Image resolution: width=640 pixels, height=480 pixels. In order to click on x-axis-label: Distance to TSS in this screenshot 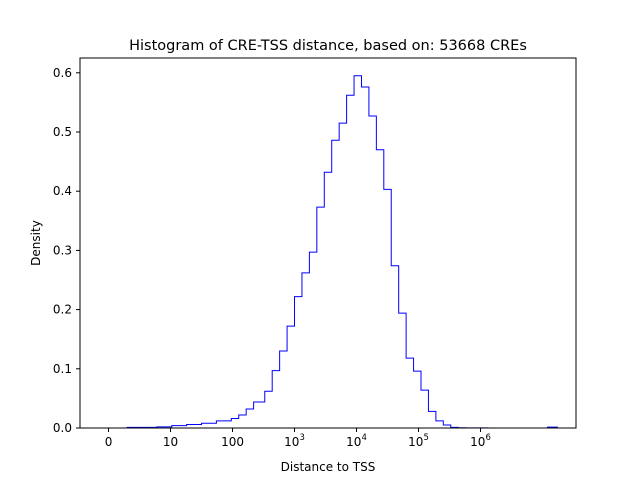, I will do `click(328, 467)`.